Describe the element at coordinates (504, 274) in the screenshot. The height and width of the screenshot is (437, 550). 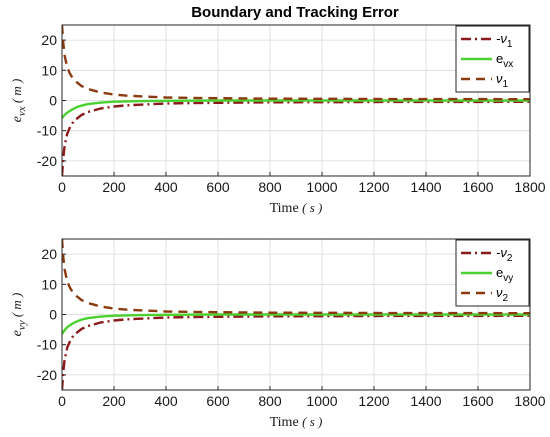
I see `legend-entry: evy` at that location.